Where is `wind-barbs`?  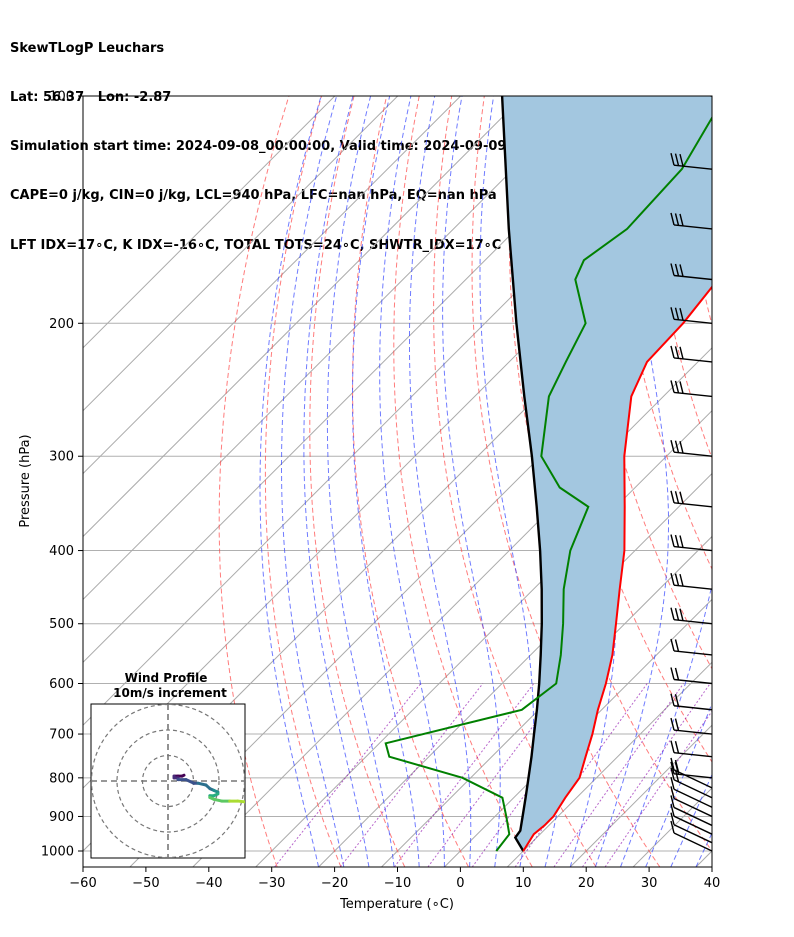 wind-barbs is located at coordinates (691, 474).